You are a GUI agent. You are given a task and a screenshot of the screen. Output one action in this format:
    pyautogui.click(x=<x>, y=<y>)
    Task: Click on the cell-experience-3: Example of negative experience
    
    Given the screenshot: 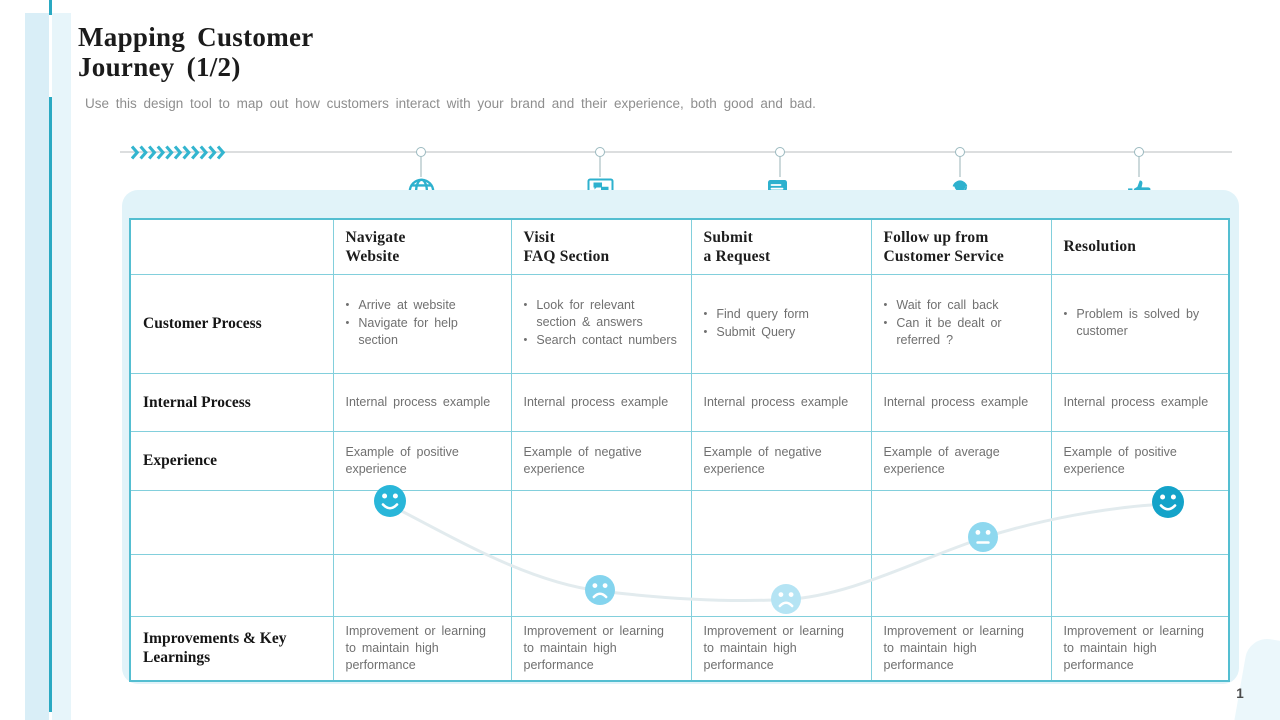 What is the action you would take?
    pyautogui.click(x=781, y=460)
    